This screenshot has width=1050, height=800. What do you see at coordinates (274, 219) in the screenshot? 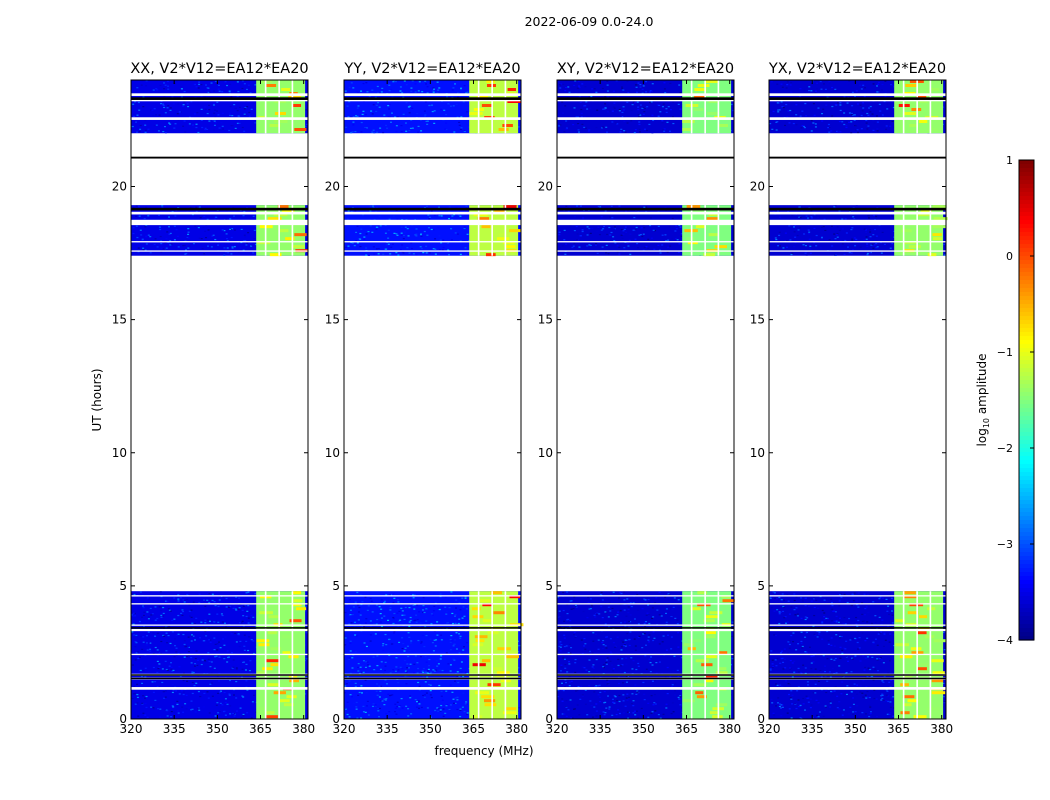
I see `rfi-cell` at bounding box center [274, 219].